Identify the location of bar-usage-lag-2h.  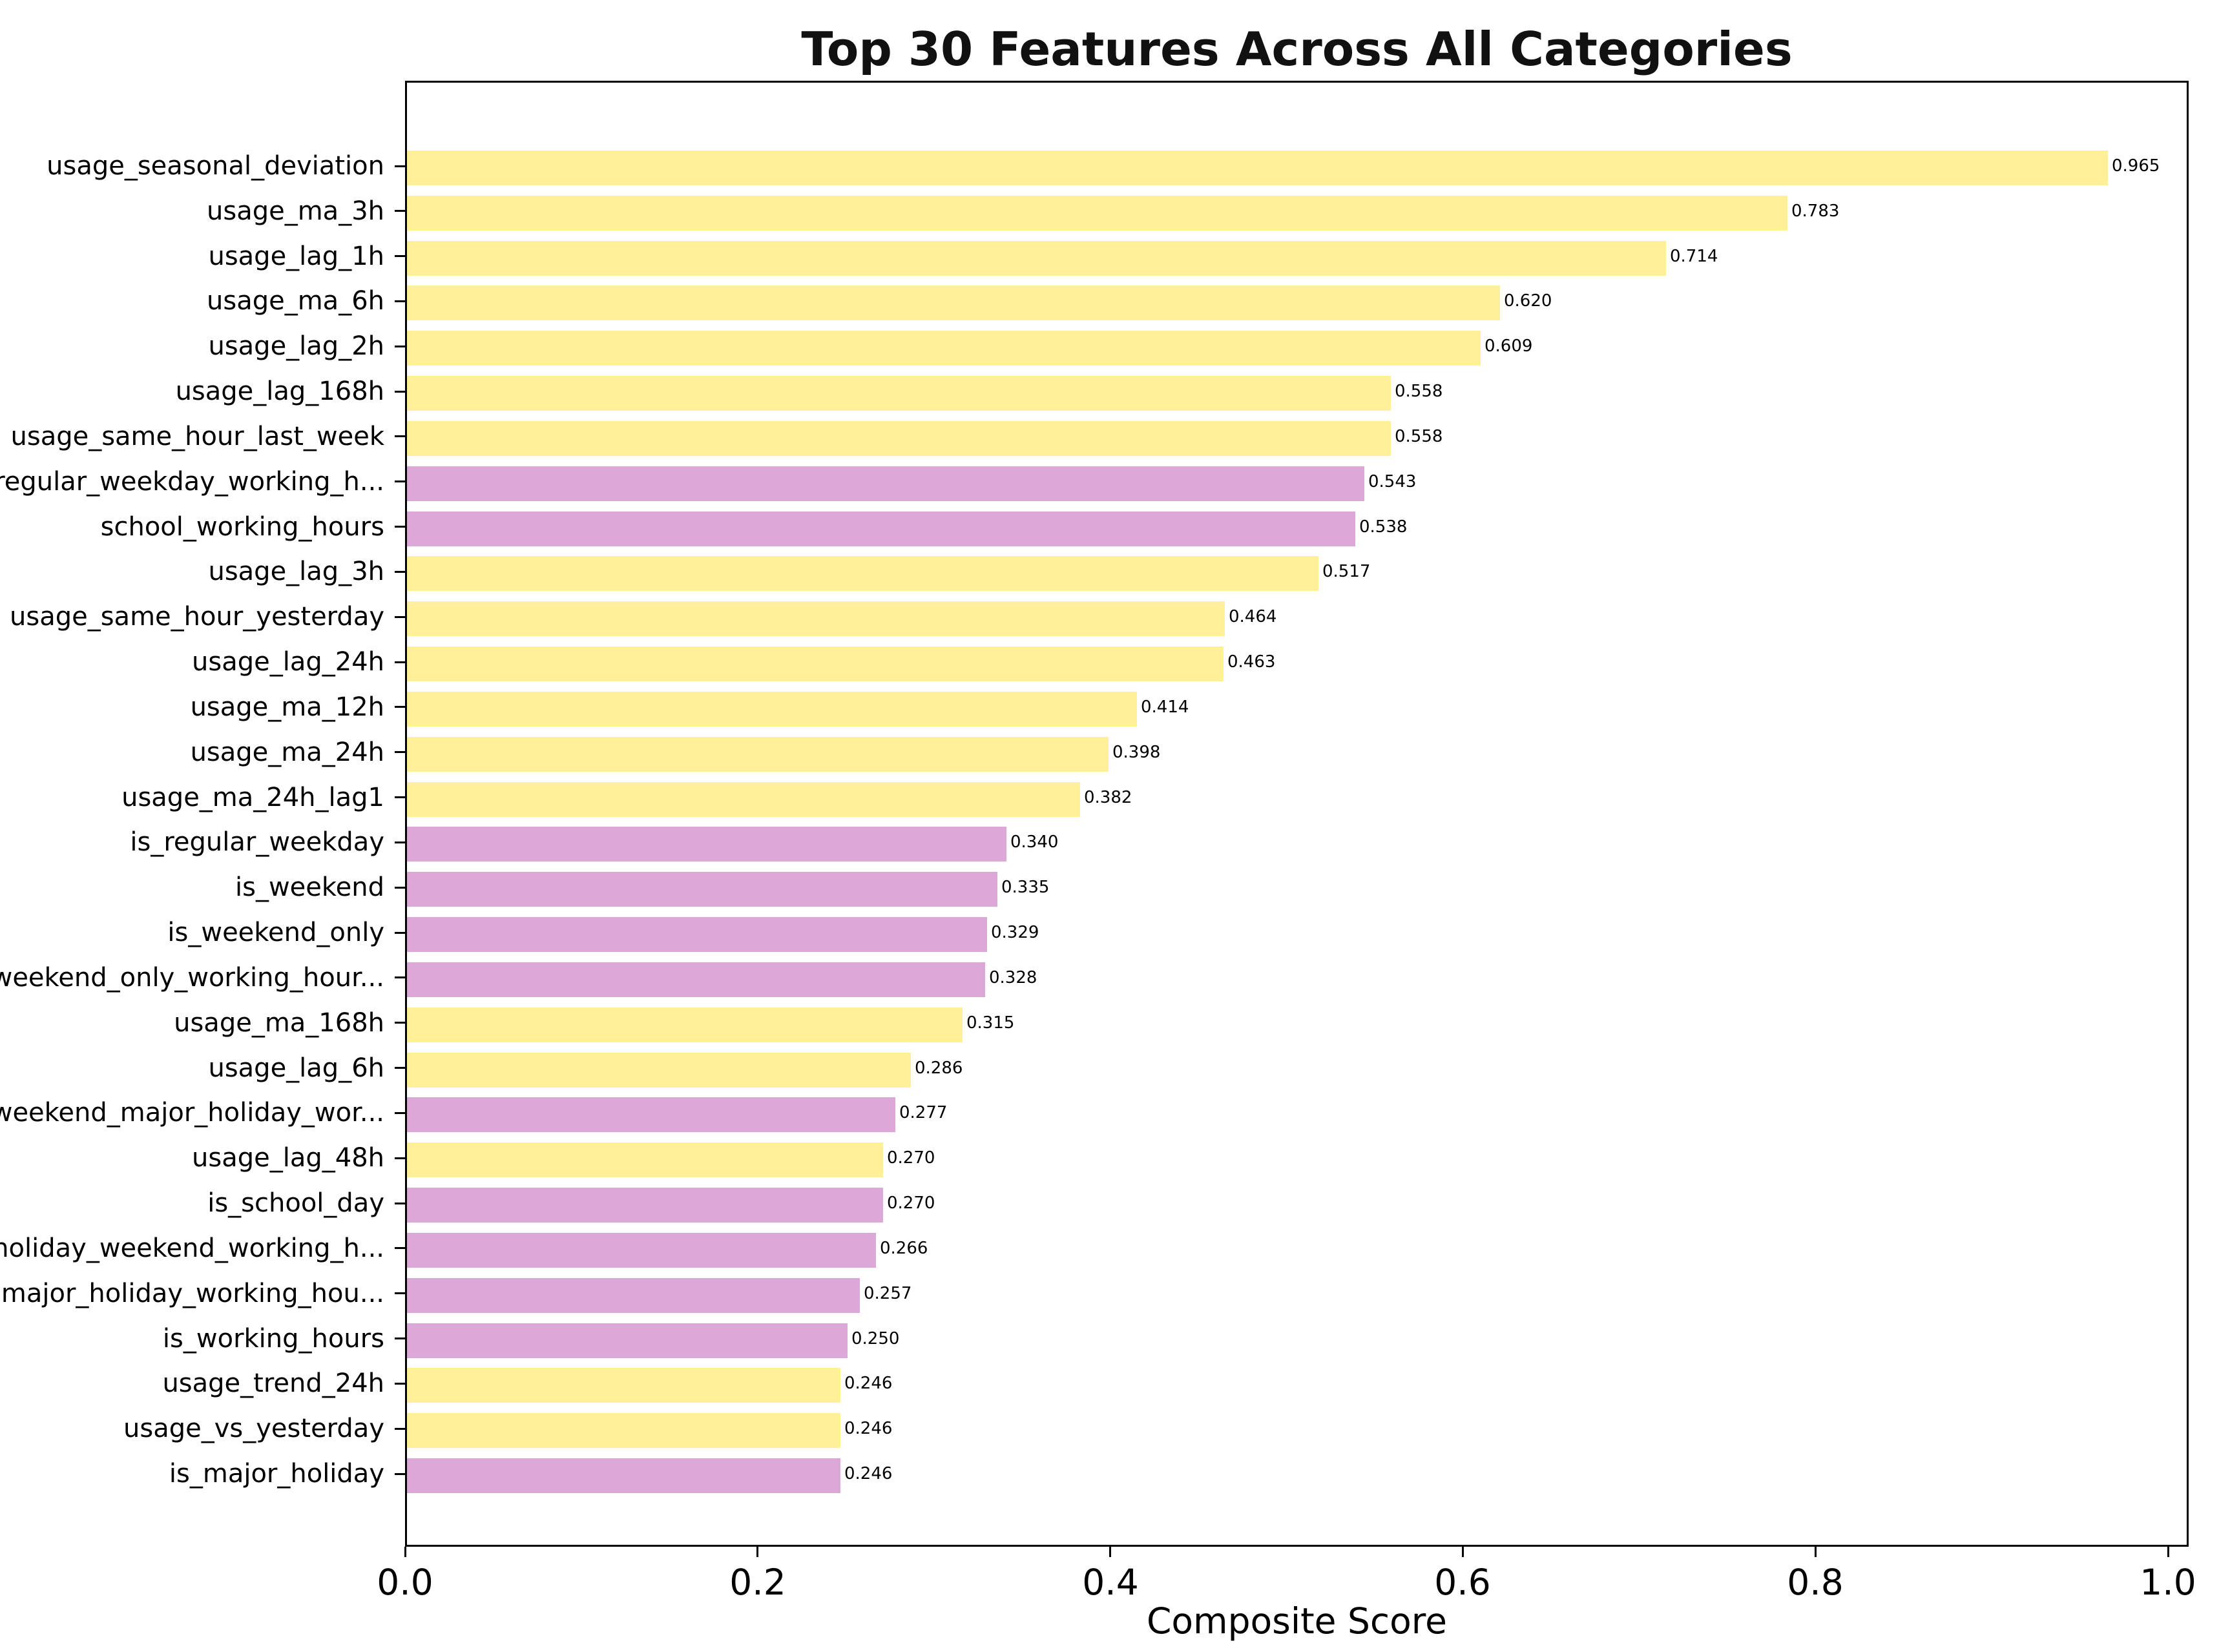
(944, 349).